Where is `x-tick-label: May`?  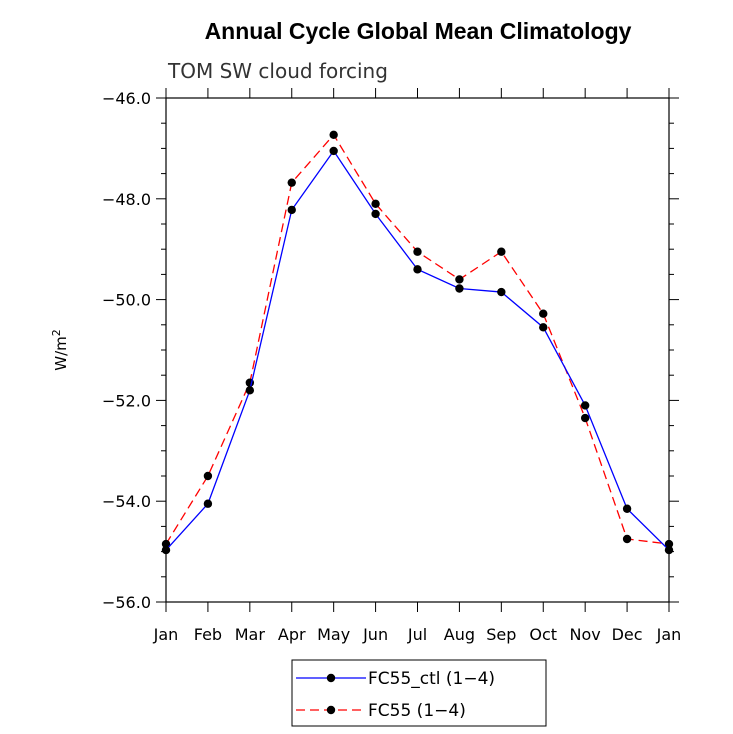
x-tick-label: May is located at coordinates (333, 634).